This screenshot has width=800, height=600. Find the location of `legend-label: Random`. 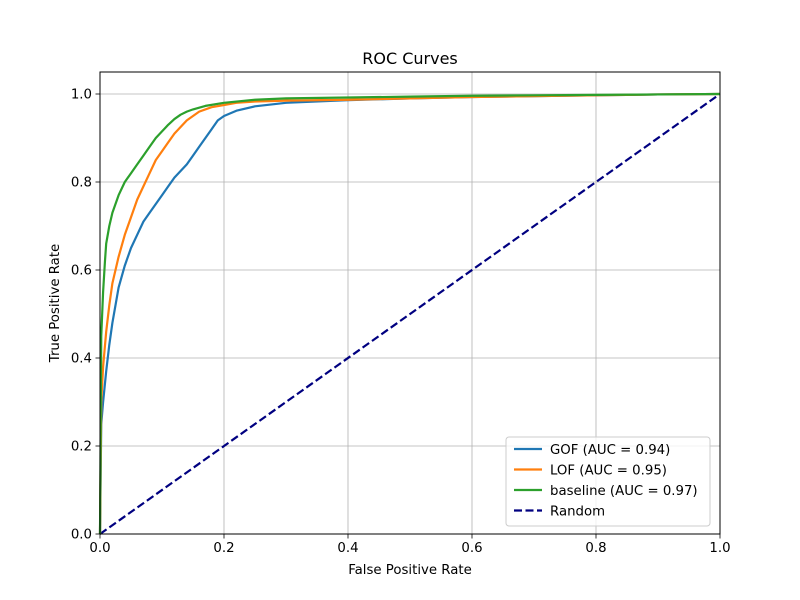

legend-label: Random is located at coordinates (577, 511).